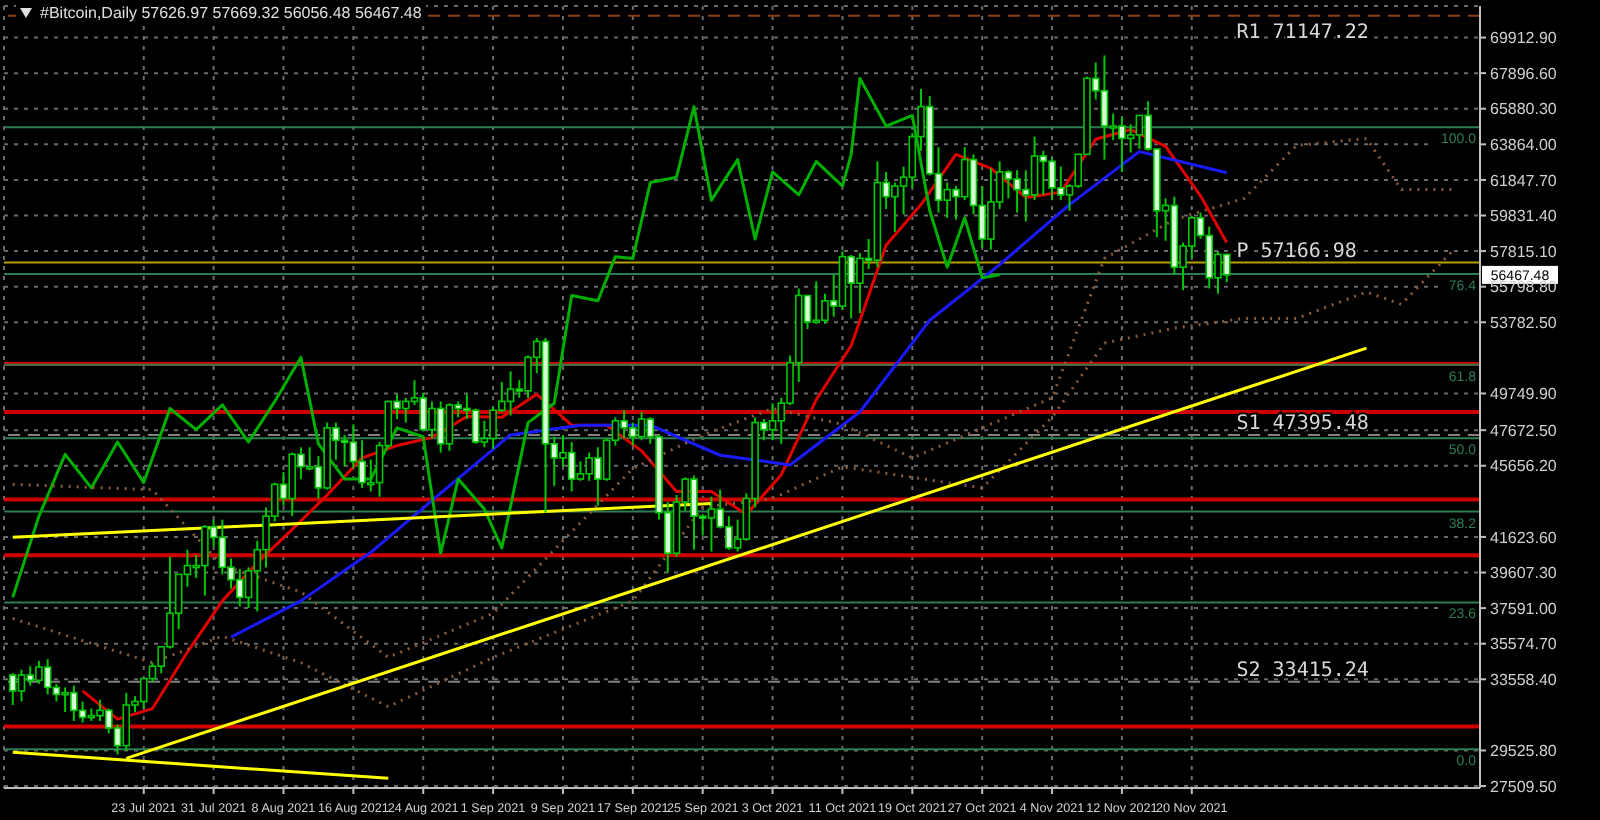  What do you see at coordinates (1524, 537) in the screenshot?
I see `y-tick-label: 41623.60` at bounding box center [1524, 537].